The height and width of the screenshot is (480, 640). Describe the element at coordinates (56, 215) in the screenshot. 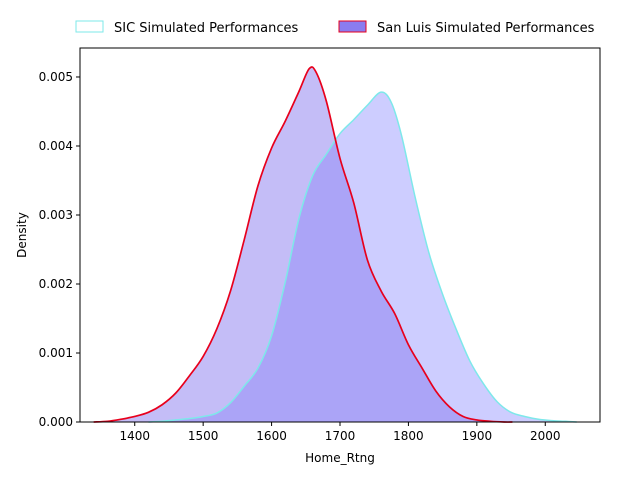

I see `y-tick-label: 0.003` at that location.